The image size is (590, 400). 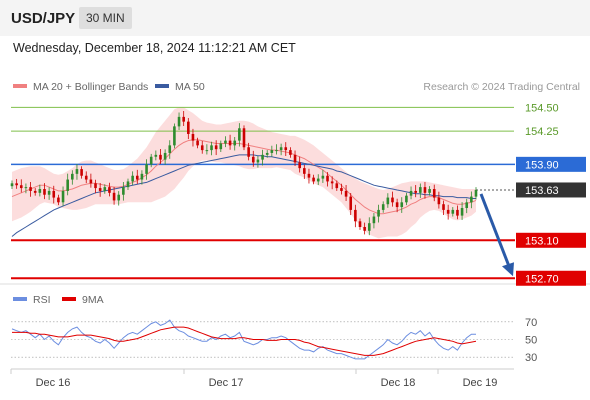 I want to click on level-label-153-10: 153.10, so click(x=542, y=241).